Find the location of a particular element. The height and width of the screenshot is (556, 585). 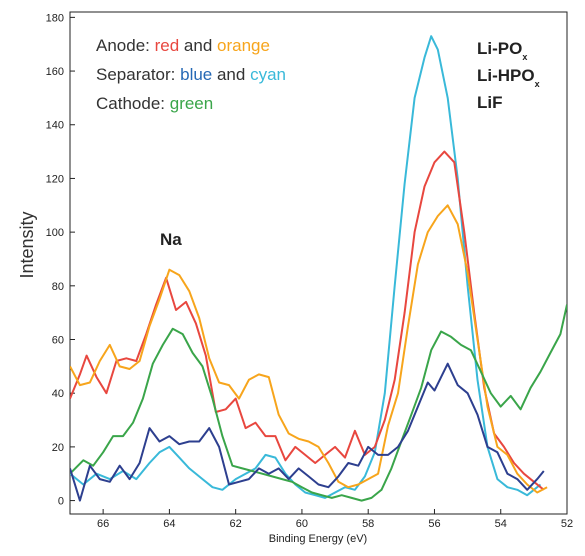

y-tick-label: 60 is located at coordinates (58, 341).